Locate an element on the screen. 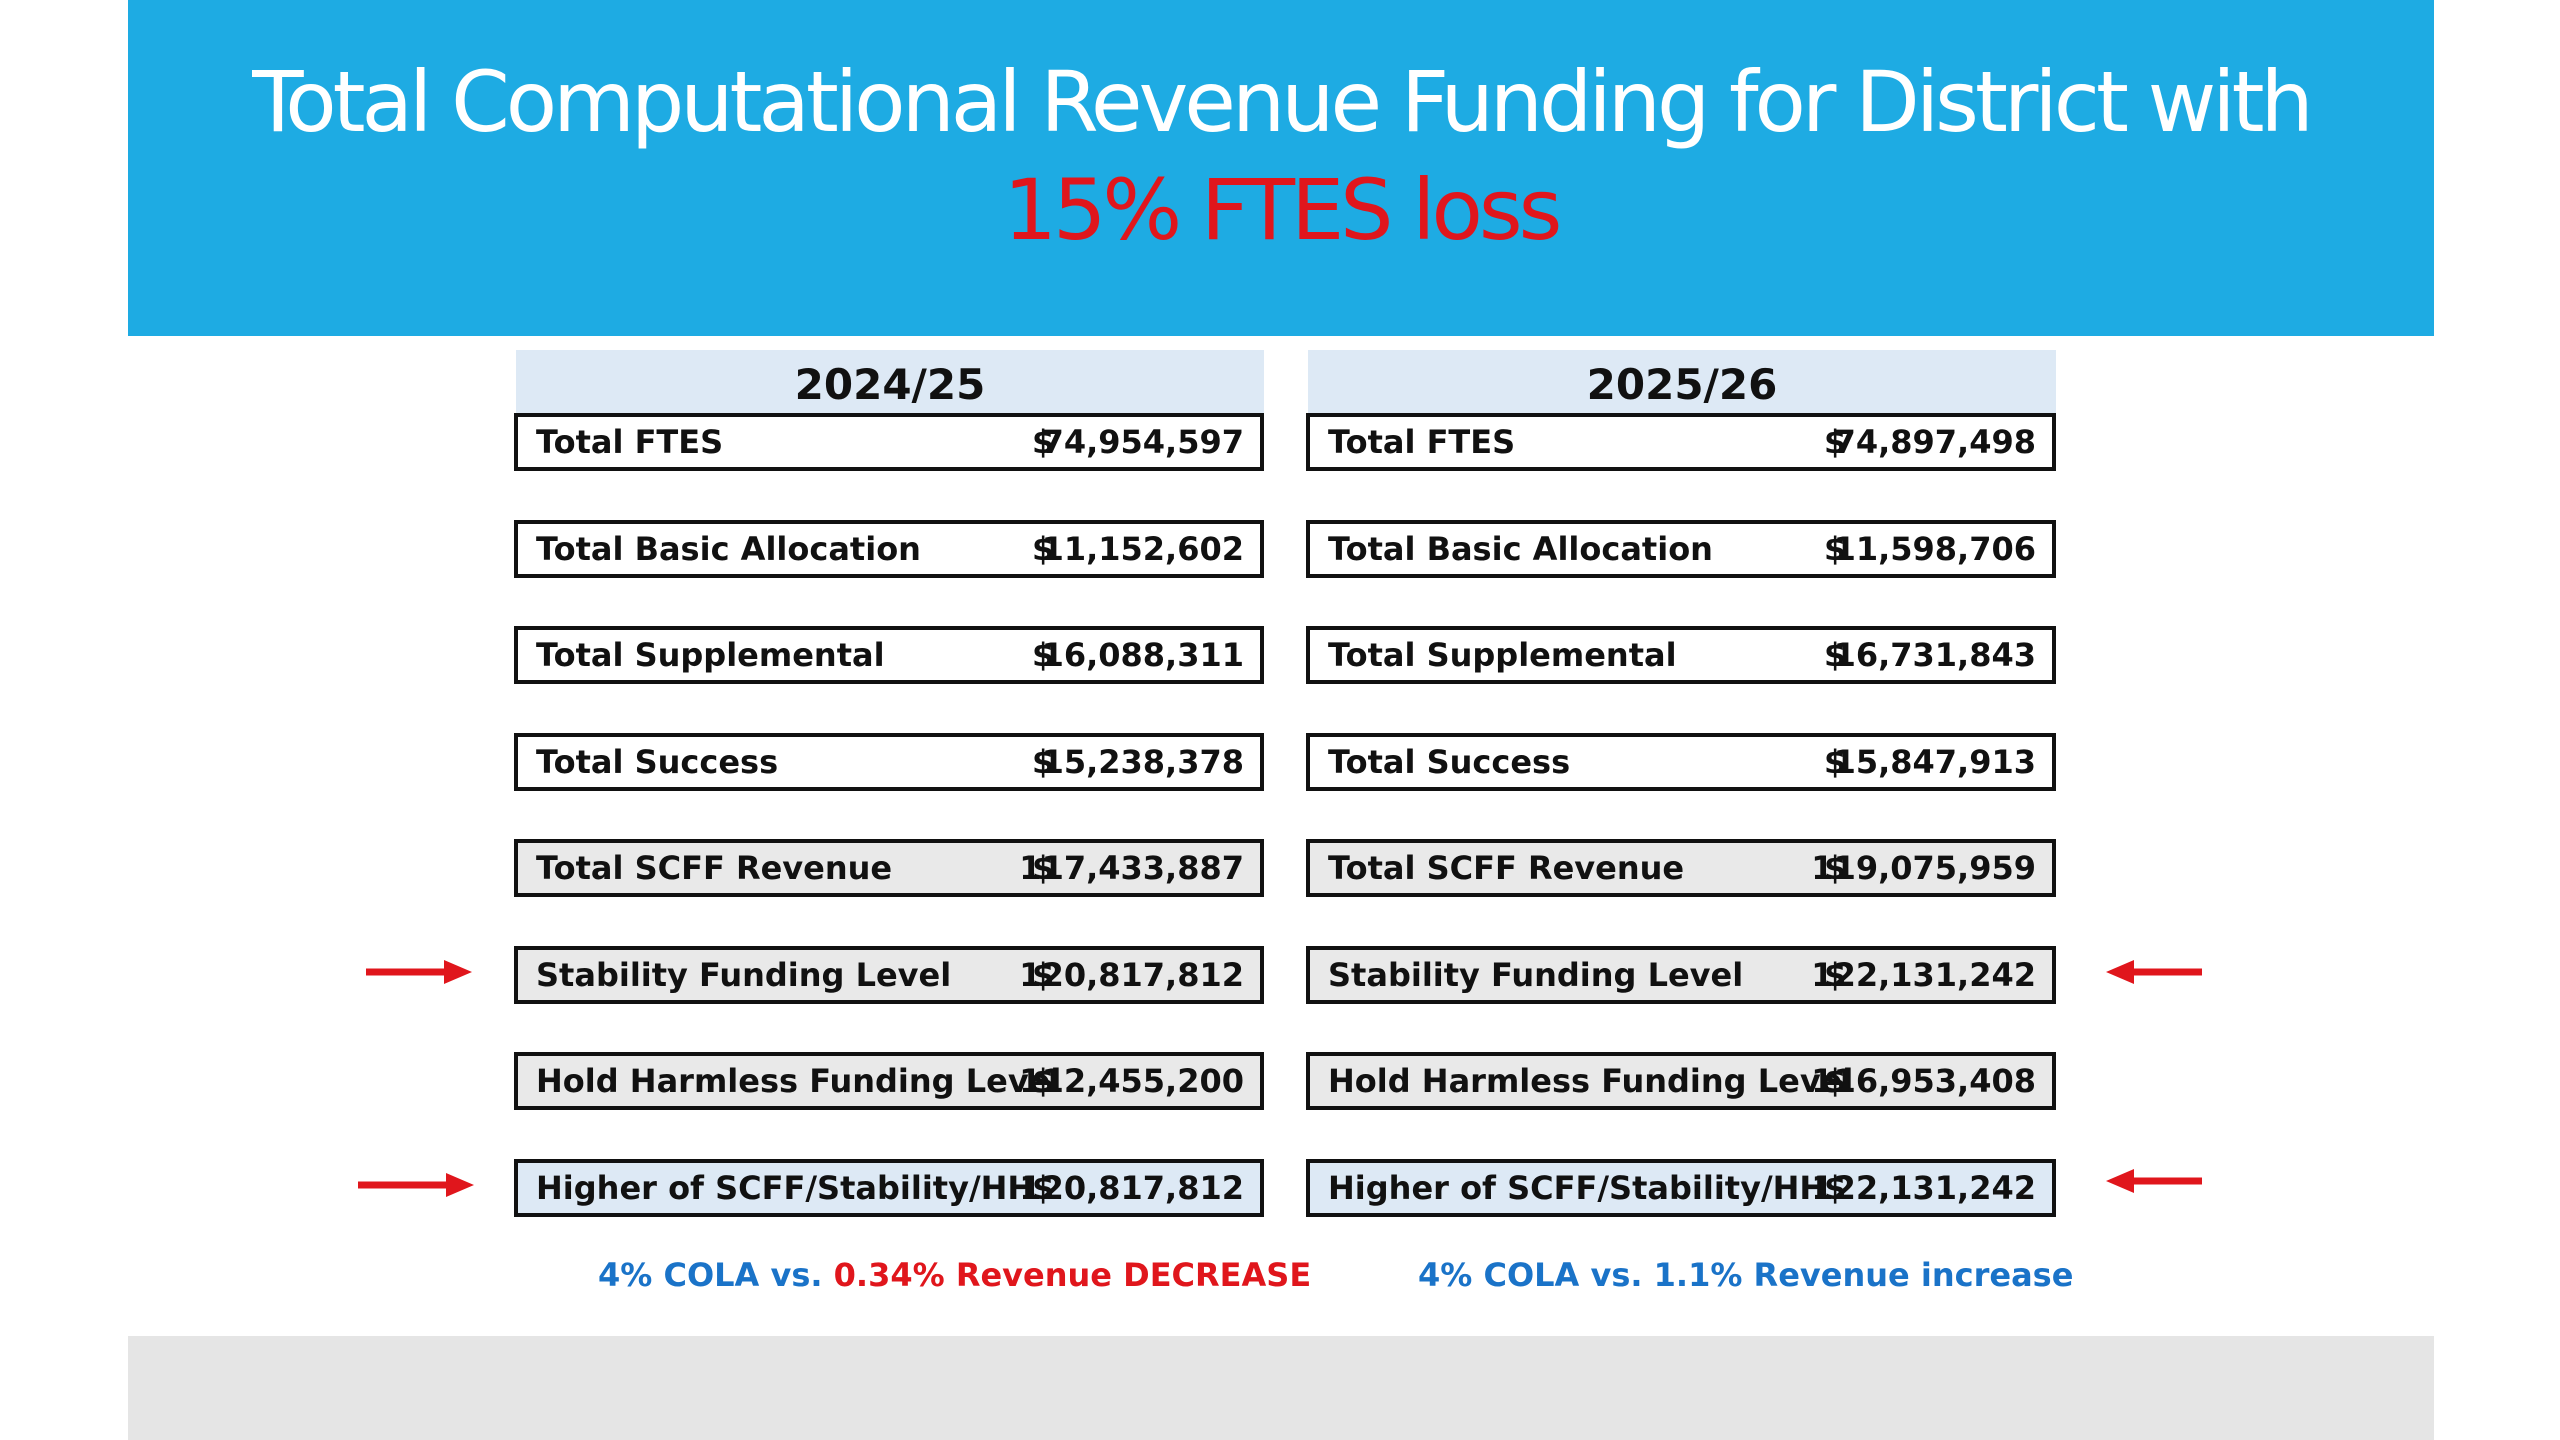  row-value: 116,953,408 is located at coordinates (1923, 1081).